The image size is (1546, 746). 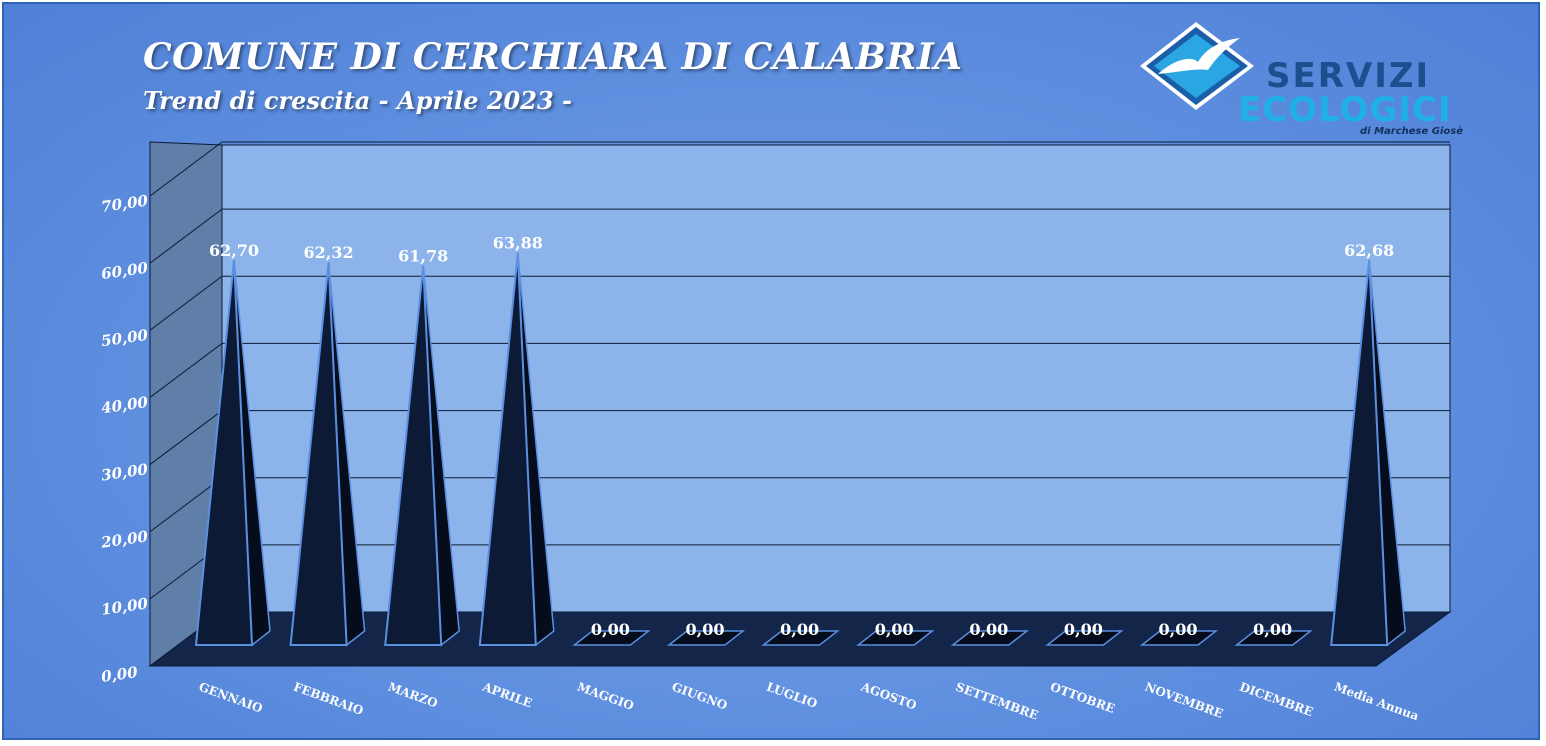 I want to click on page-subtitle: Trend di crescita - Aprile 2023 -, so click(x=357, y=100).